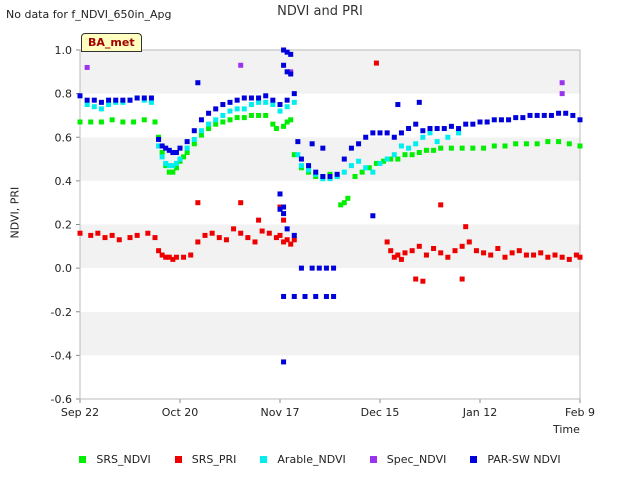 Image resolution: width=640 pixels, height=480 pixels. Describe the element at coordinates (280, 412) in the screenshot. I see `x-tick-label: Nov 17` at that location.